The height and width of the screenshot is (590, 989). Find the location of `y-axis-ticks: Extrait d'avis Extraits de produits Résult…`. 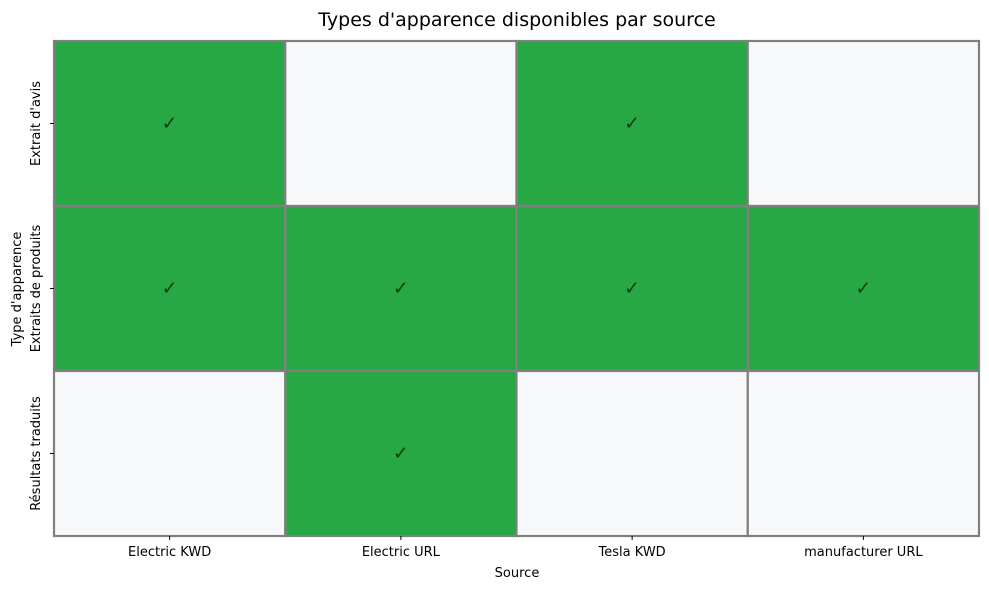

y-axis-ticks: Extrait d'avis Extraits de produits Résult… is located at coordinates (41, 296).